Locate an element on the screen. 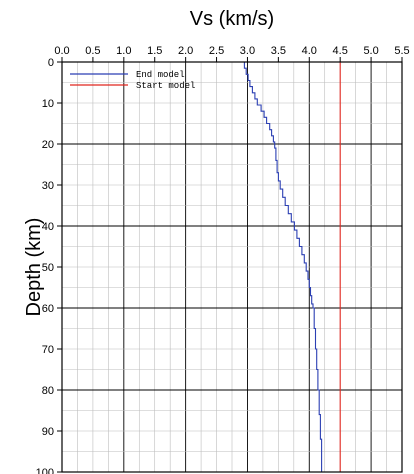  y-tick-label: 40 is located at coordinates (48, 227).